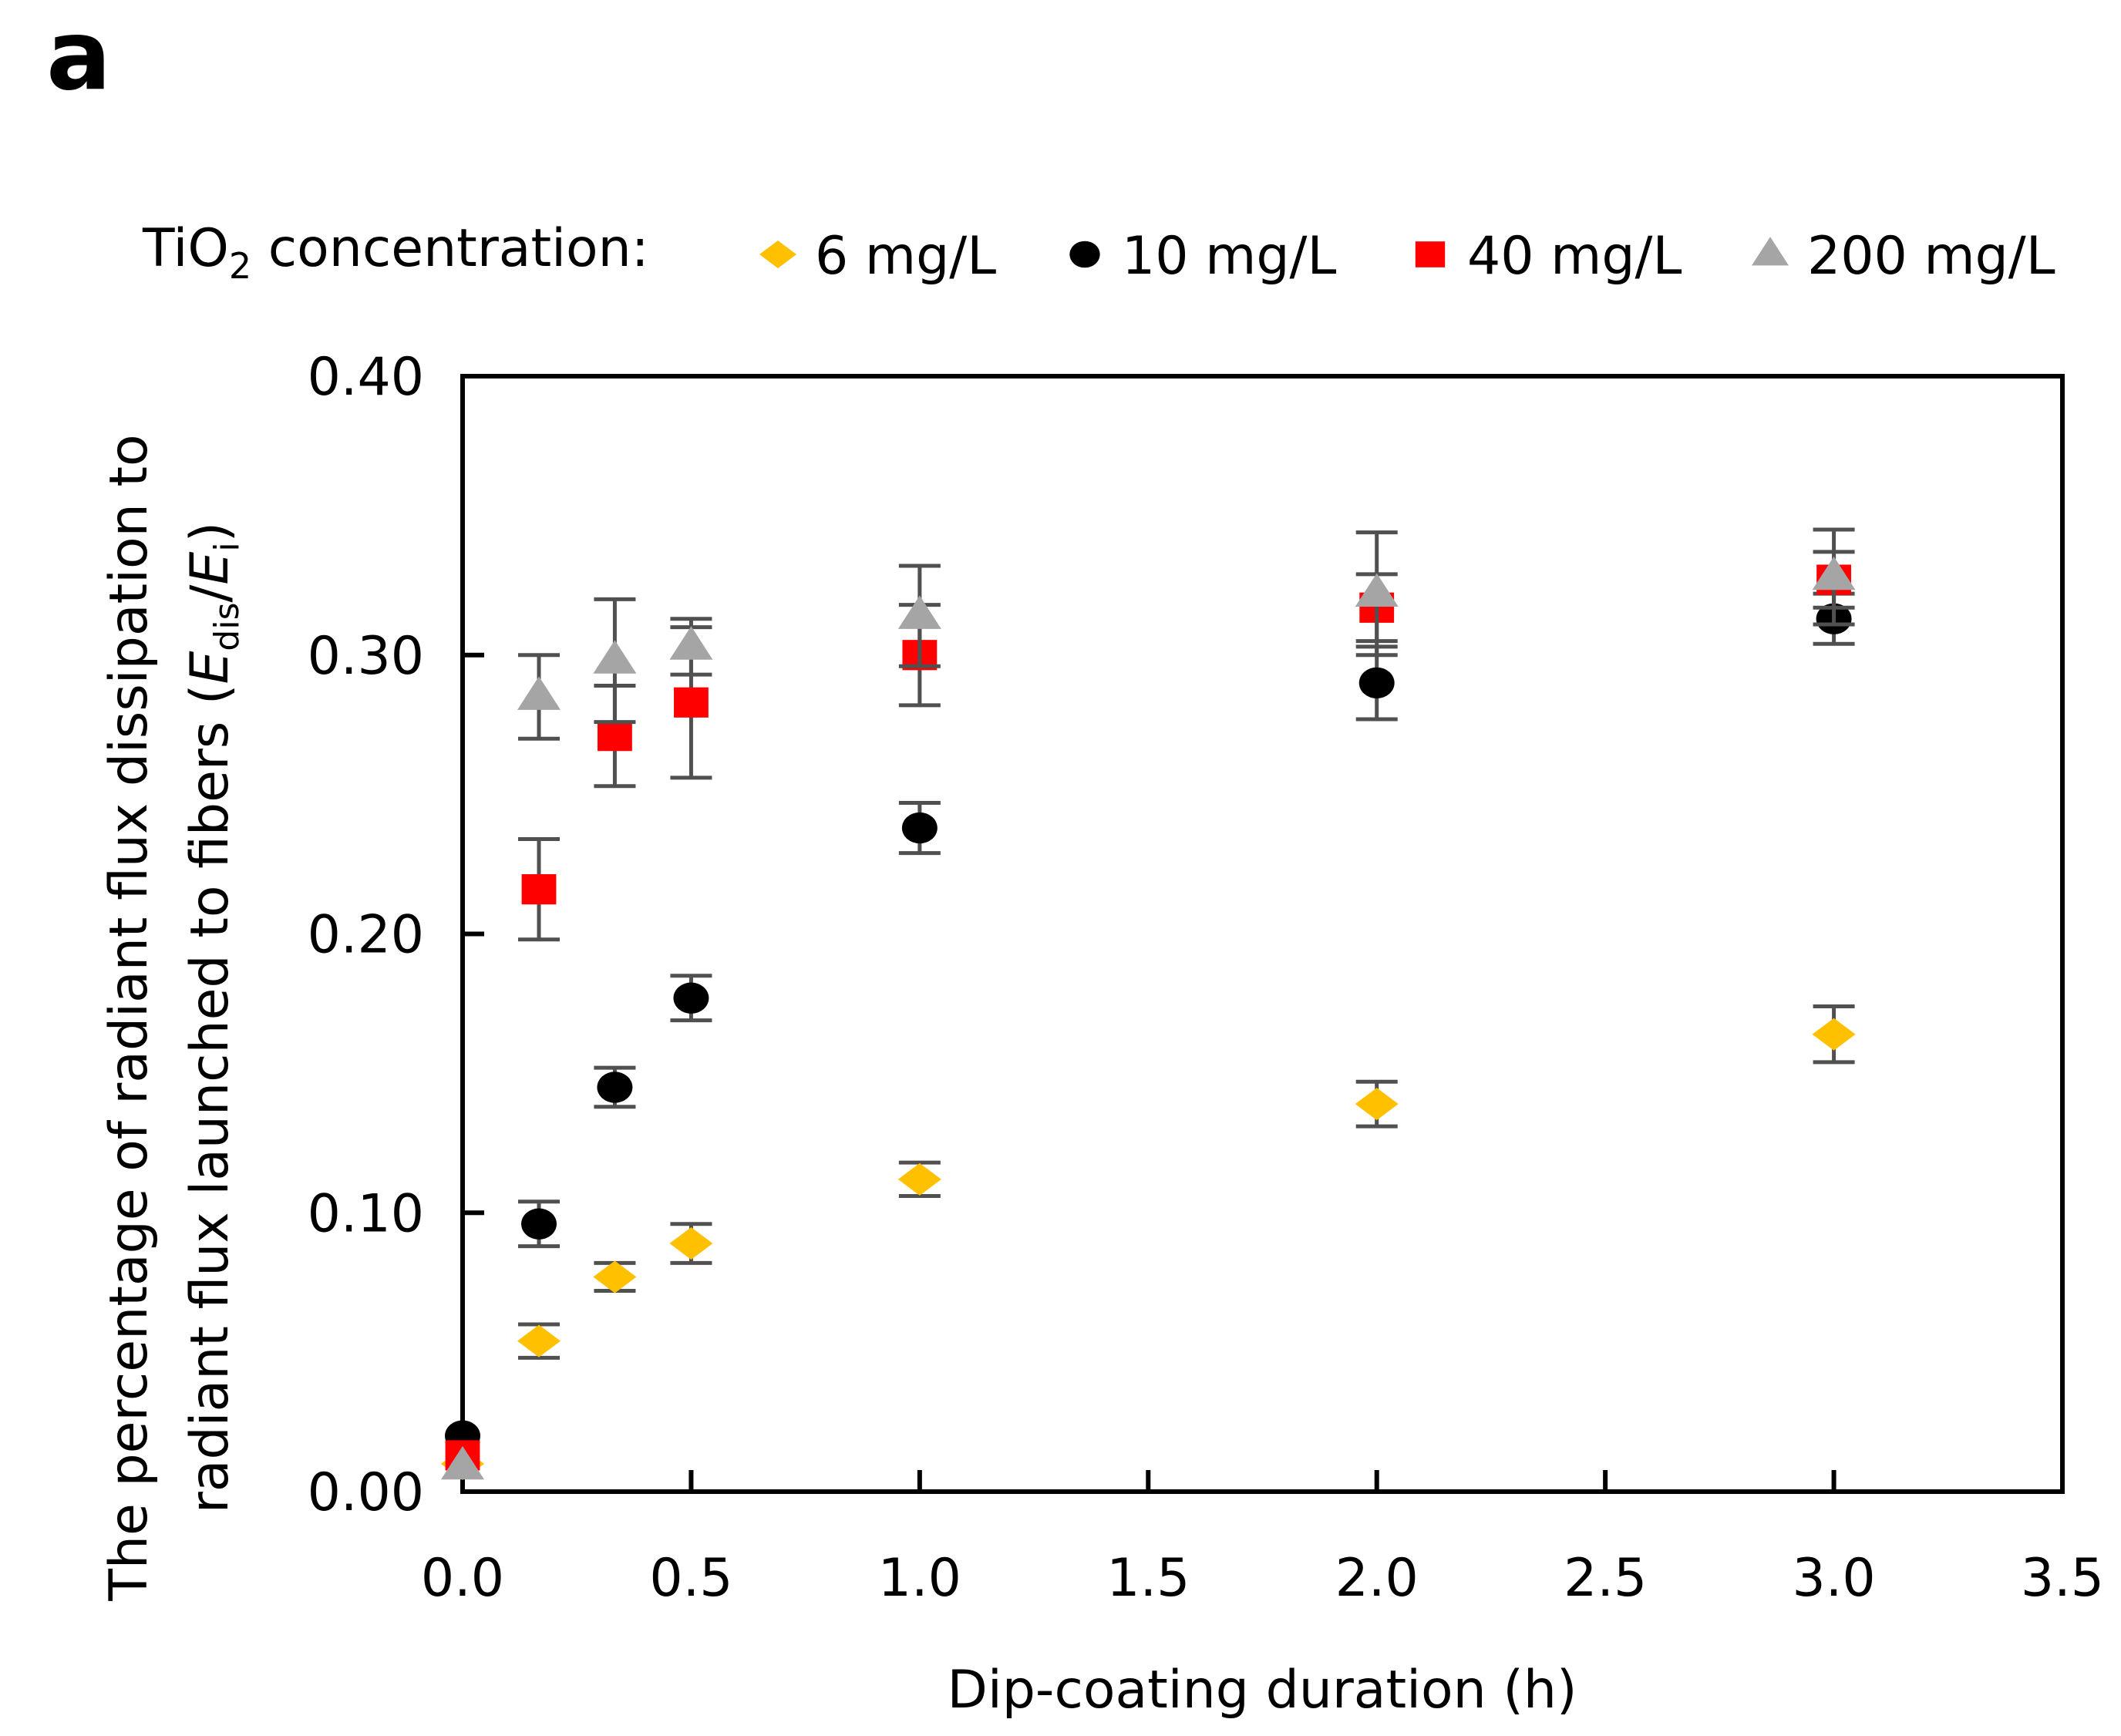 The image size is (2121, 1736). Describe the element at coordinates (462, 1578) in the screenshot. I see `x-tick-label: 0.0` at that location.